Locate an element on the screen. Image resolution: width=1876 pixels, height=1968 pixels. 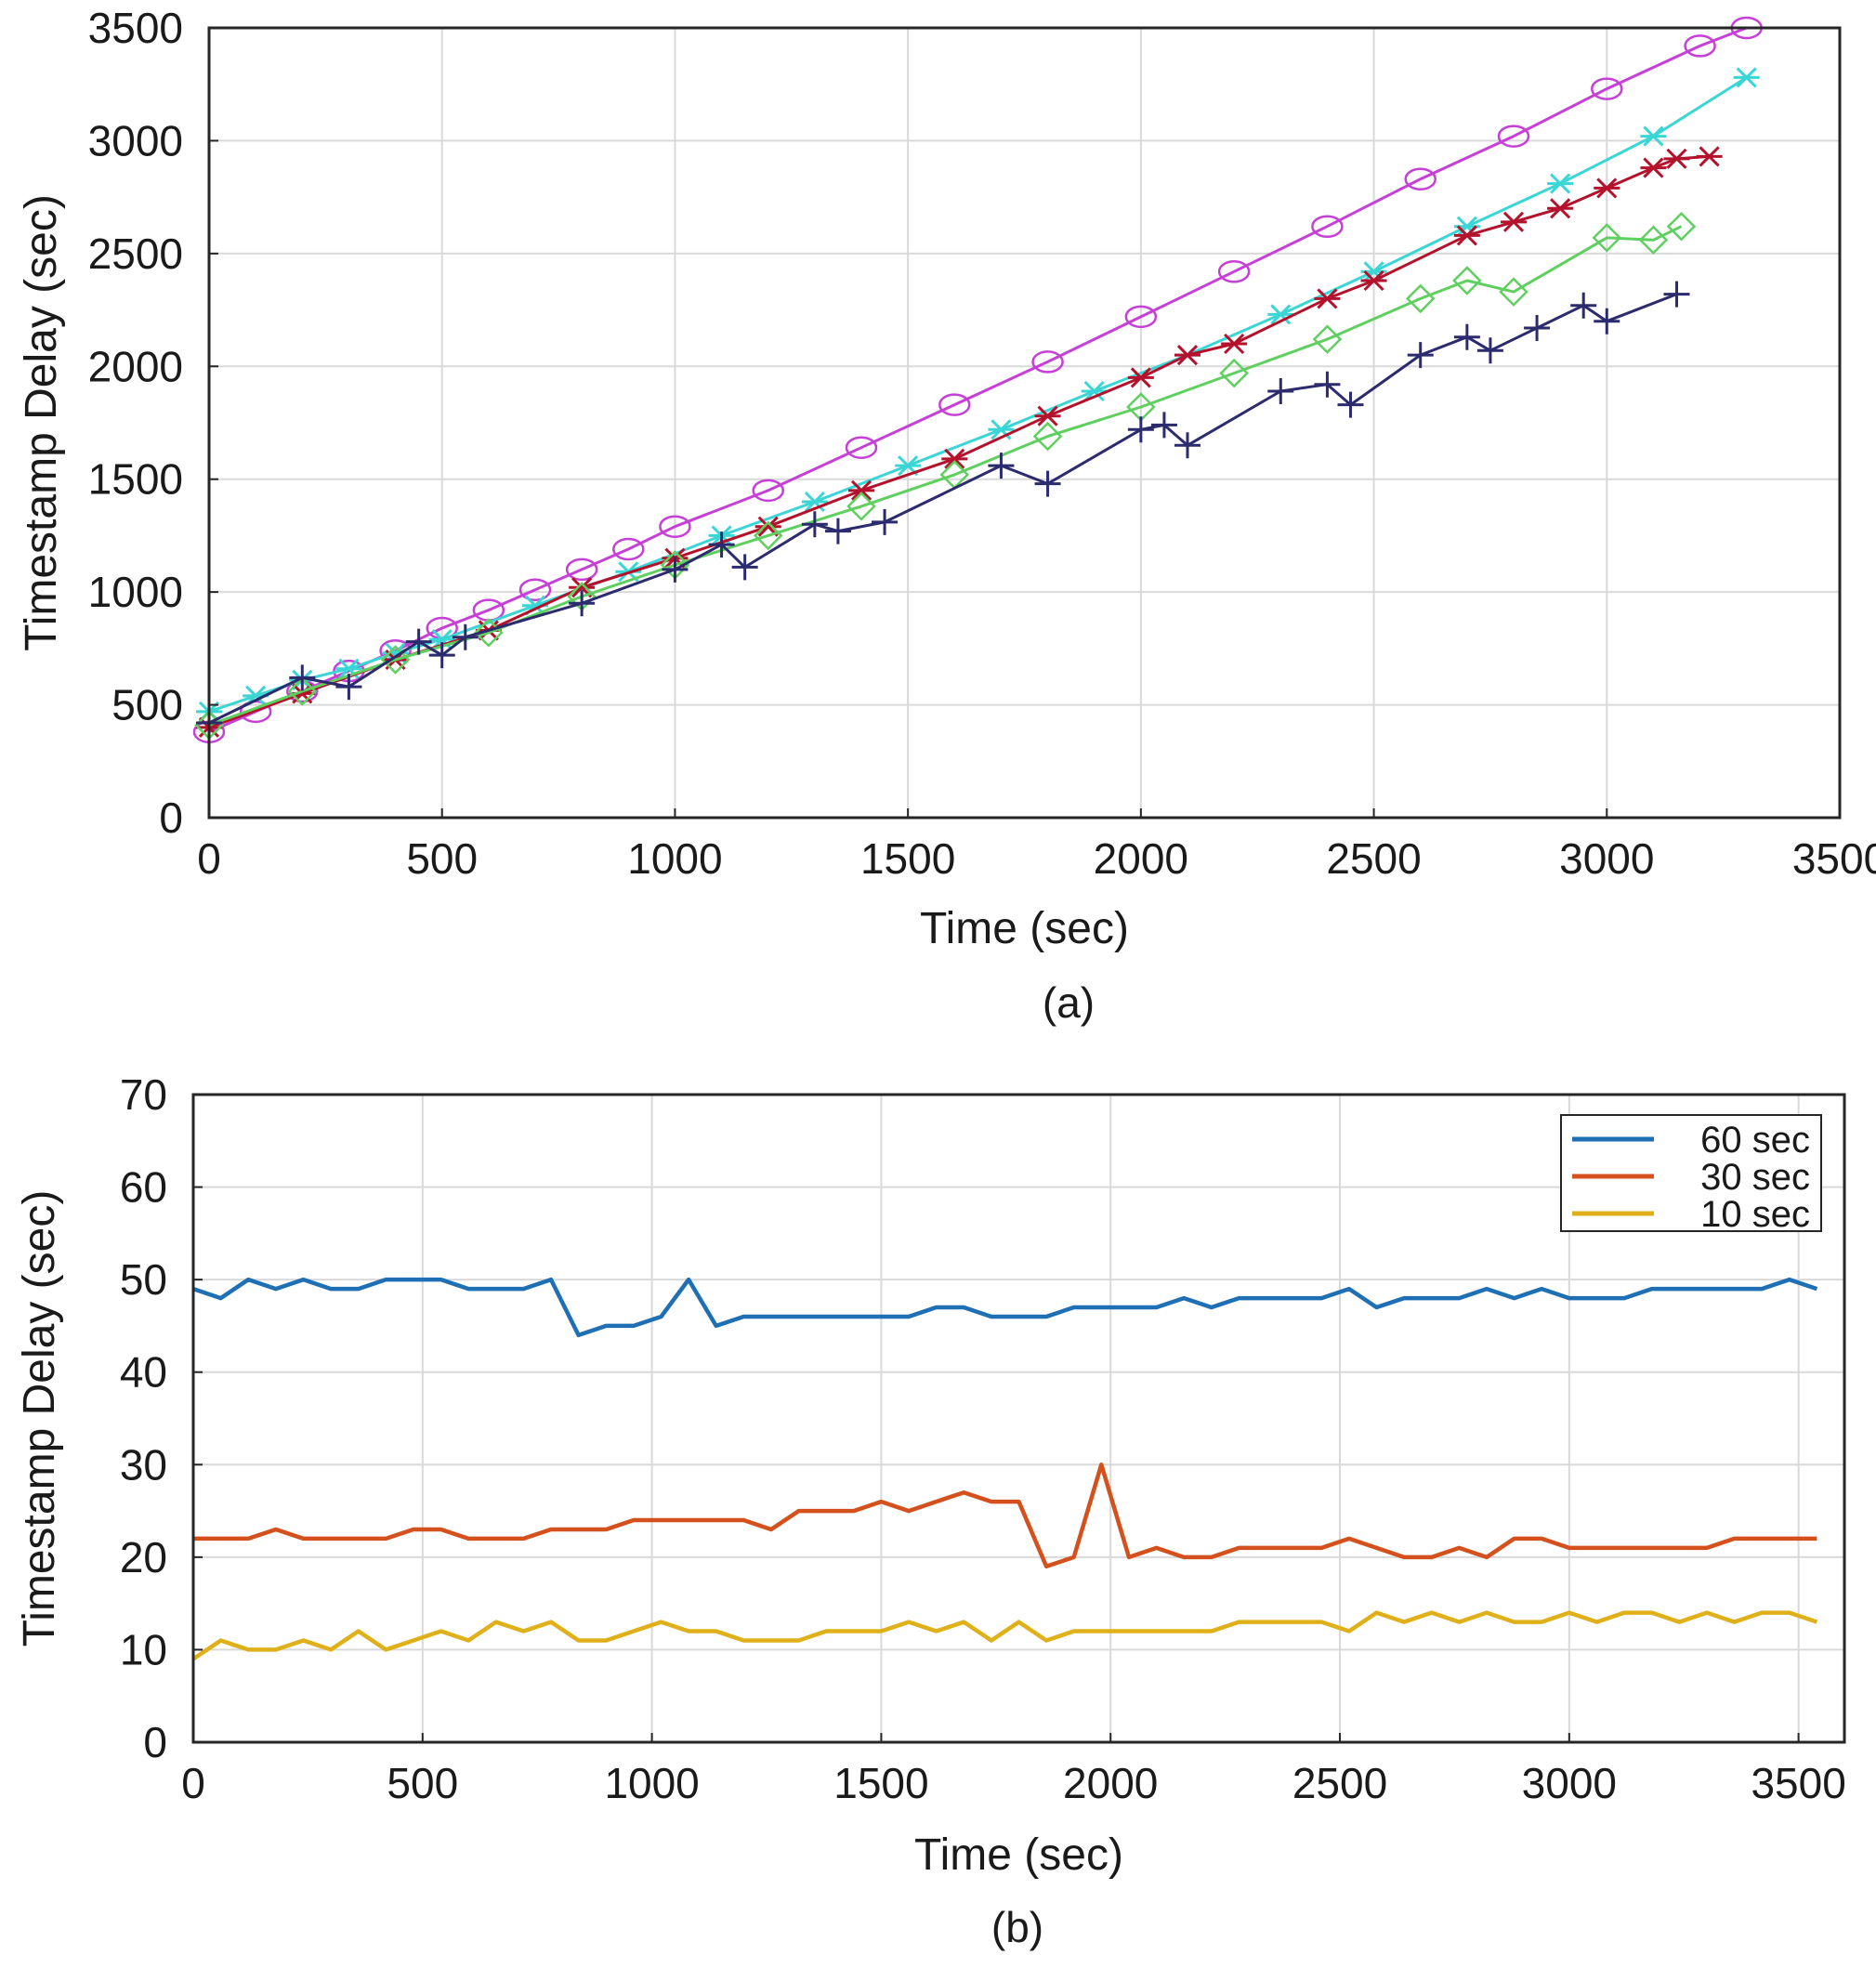
legend-entry: 60 sec is located at coordinates (1755, 1140).